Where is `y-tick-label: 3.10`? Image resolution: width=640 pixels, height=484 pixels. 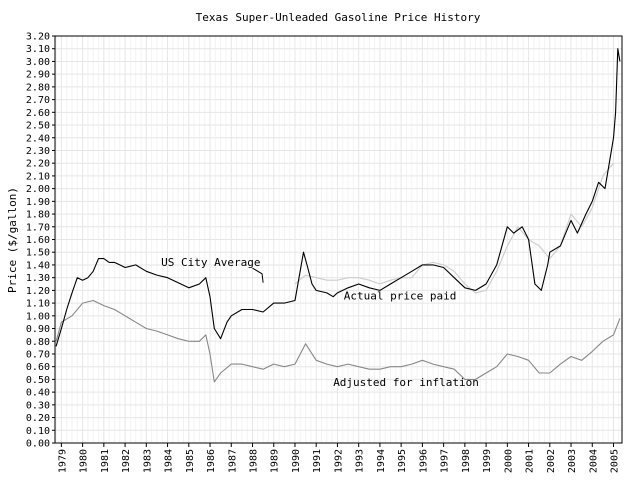 y-tick-label: 3.10 is located at coordinates (38, 49).